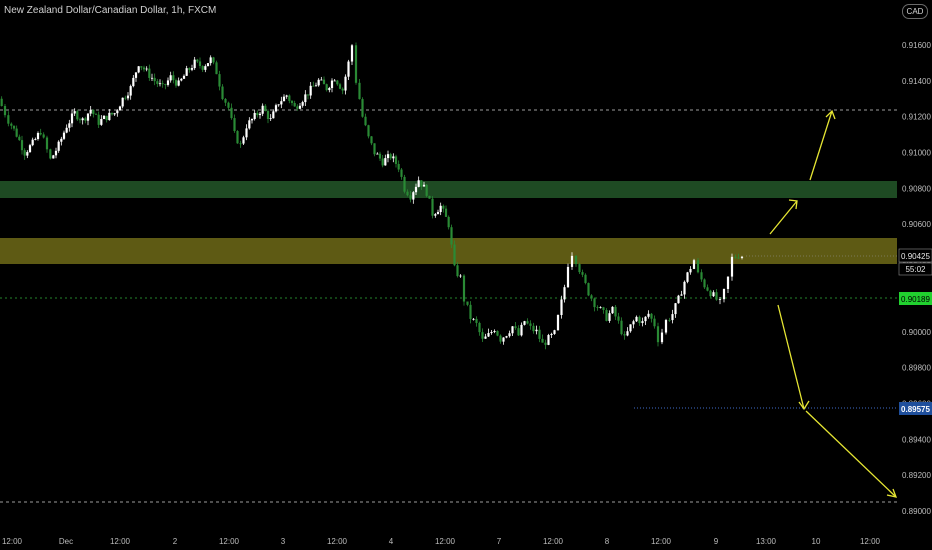 This screenshot has height=550, width=932. Describe the element at coordinates (915, 255) in the screenshot. I see `last-price-badge: 0.90425` at that location.